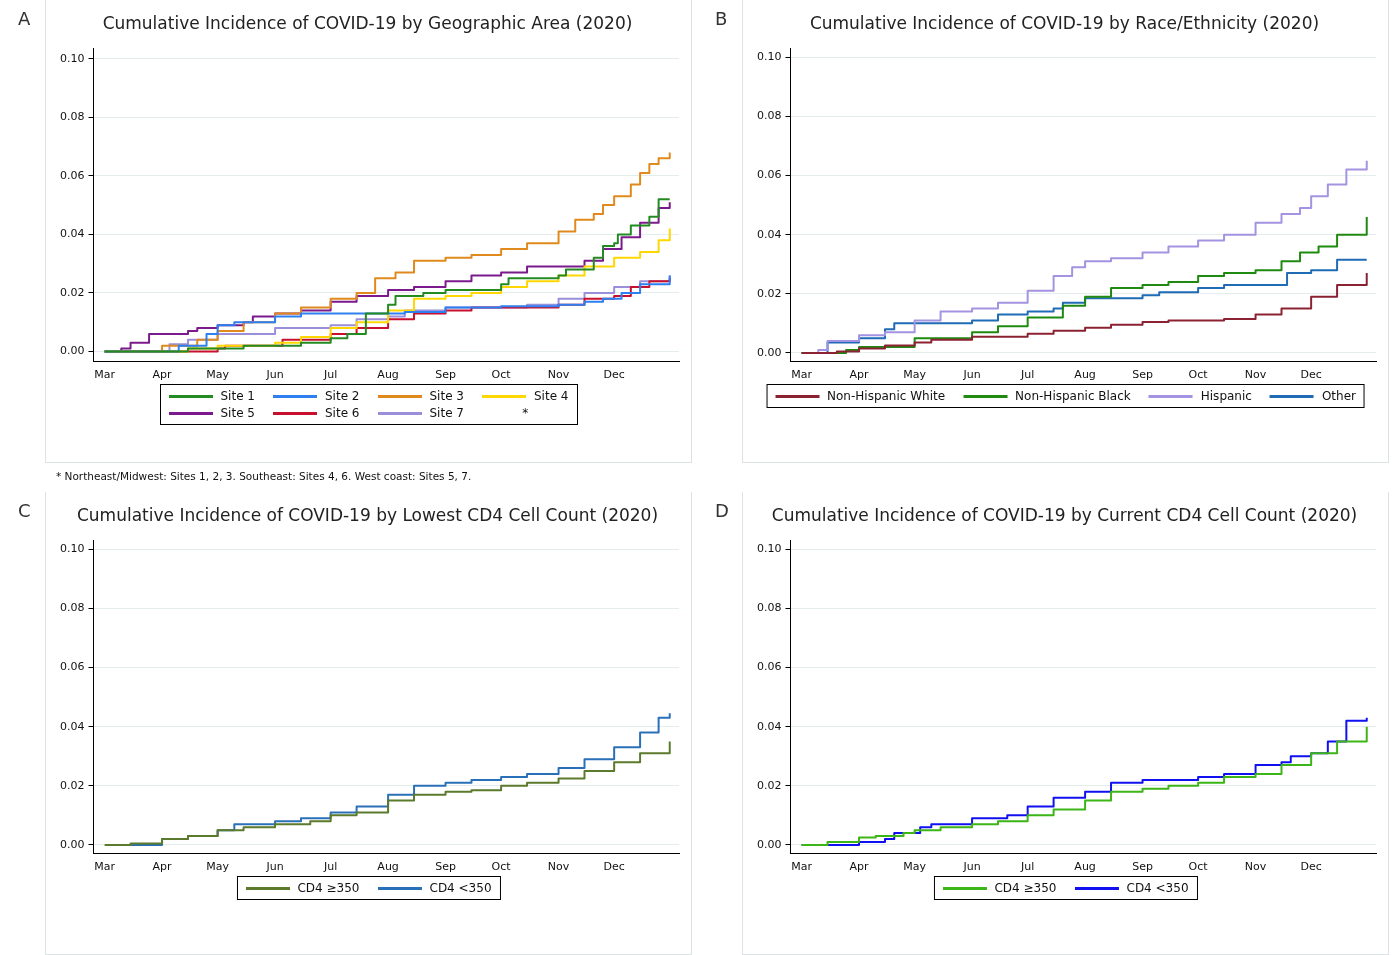  Describe the element at coordinates (722, 510) in the screenshot. I see `text: D` at that location.